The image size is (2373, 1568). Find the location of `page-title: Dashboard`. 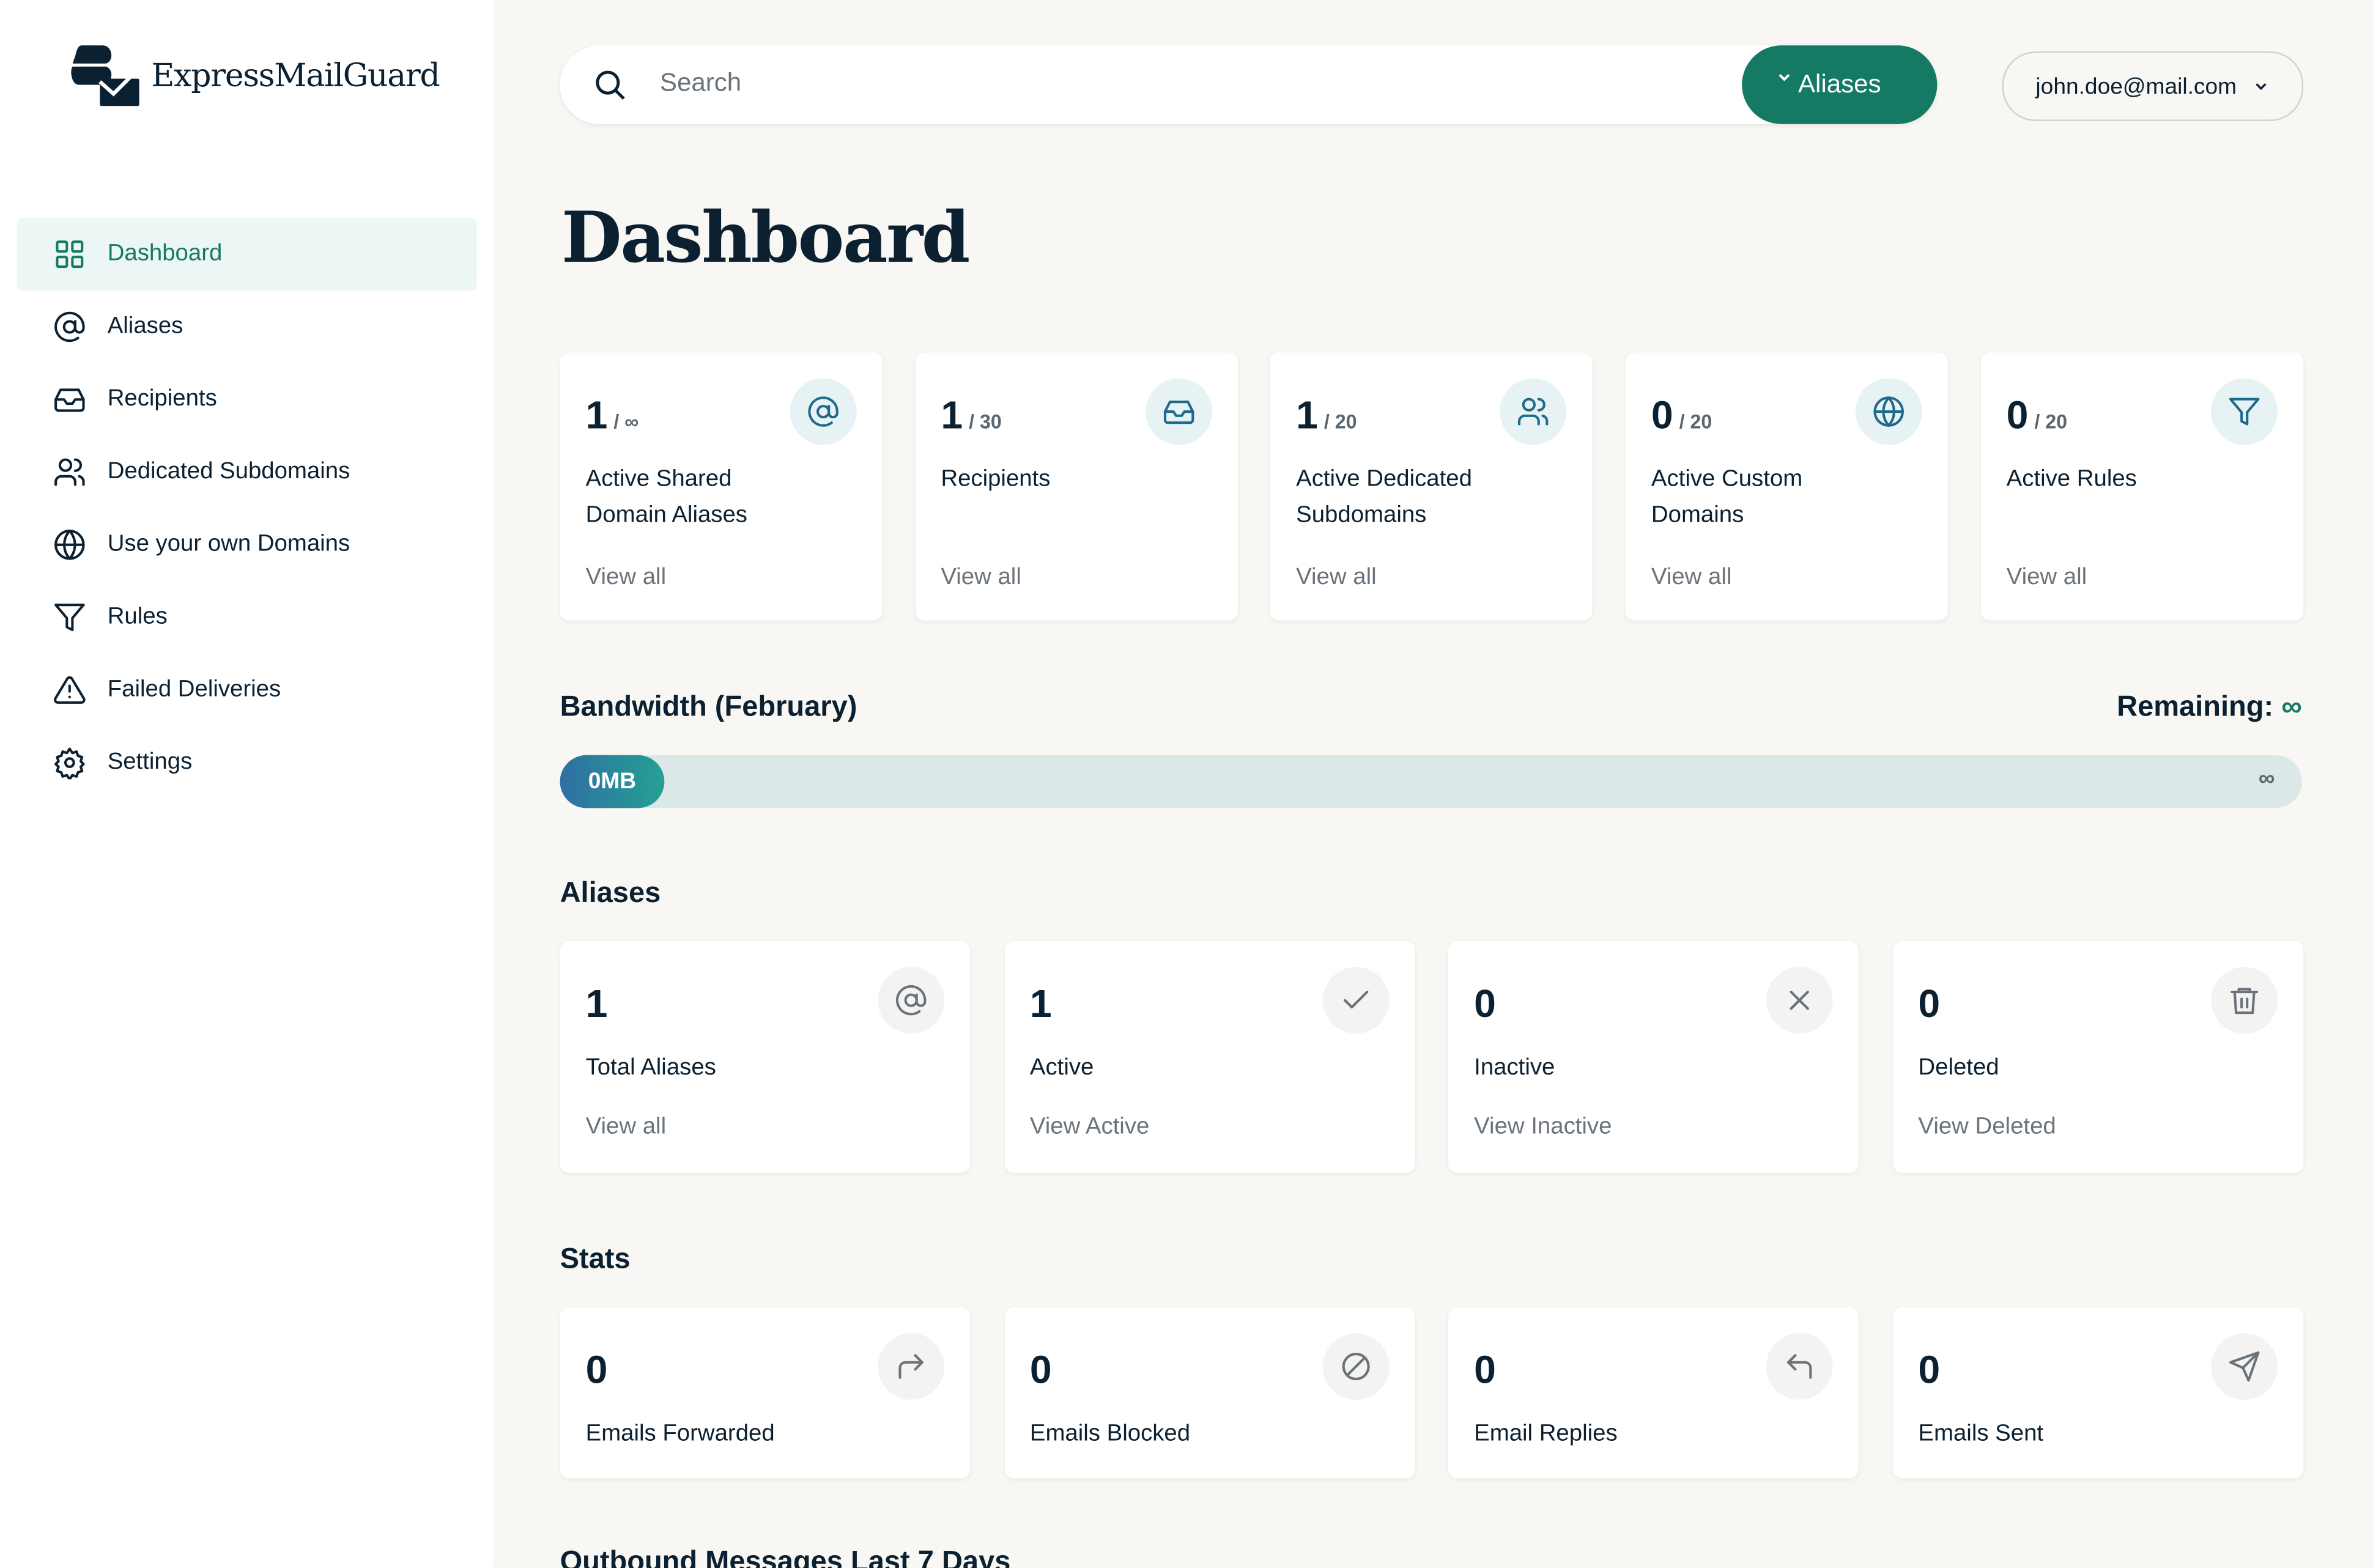

page-title: Dashboard is located at coordinates (765, 237).